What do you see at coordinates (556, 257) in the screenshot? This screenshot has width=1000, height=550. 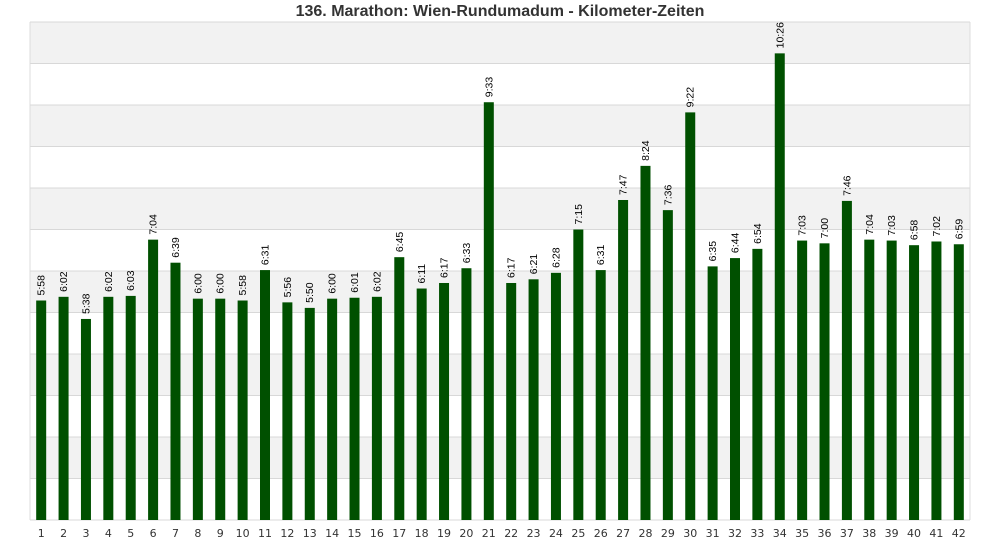 I see `data-label: 6:28` at bounding box center [556, 257].